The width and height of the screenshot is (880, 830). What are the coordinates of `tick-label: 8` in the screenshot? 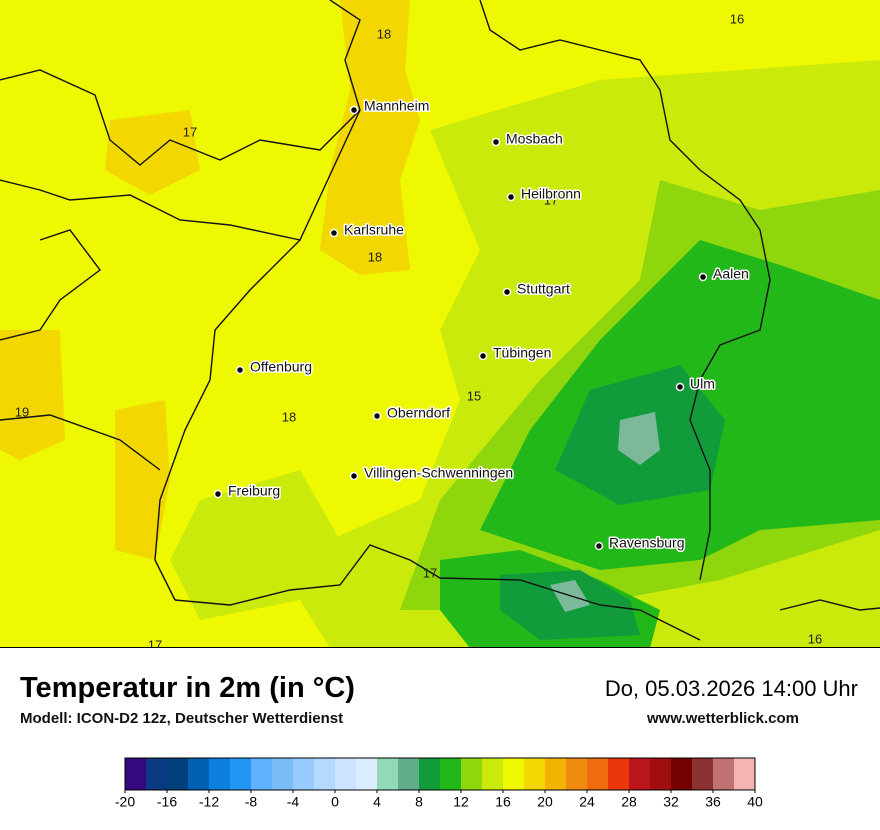 It's located at (419, 802).